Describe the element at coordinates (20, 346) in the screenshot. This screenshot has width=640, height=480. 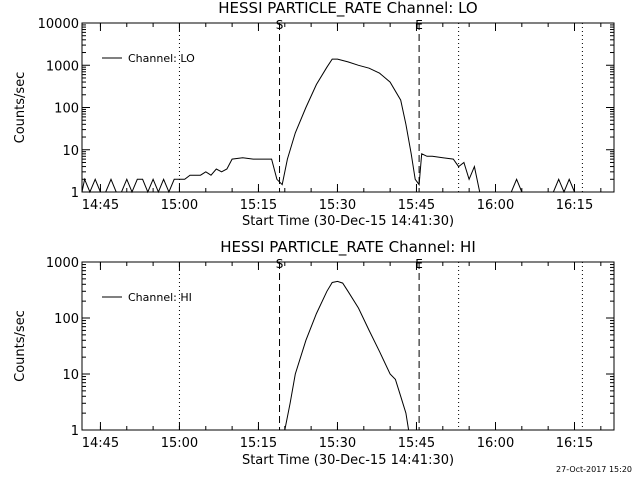
I see `panel2-ylabel: Counts/sec` at that location.